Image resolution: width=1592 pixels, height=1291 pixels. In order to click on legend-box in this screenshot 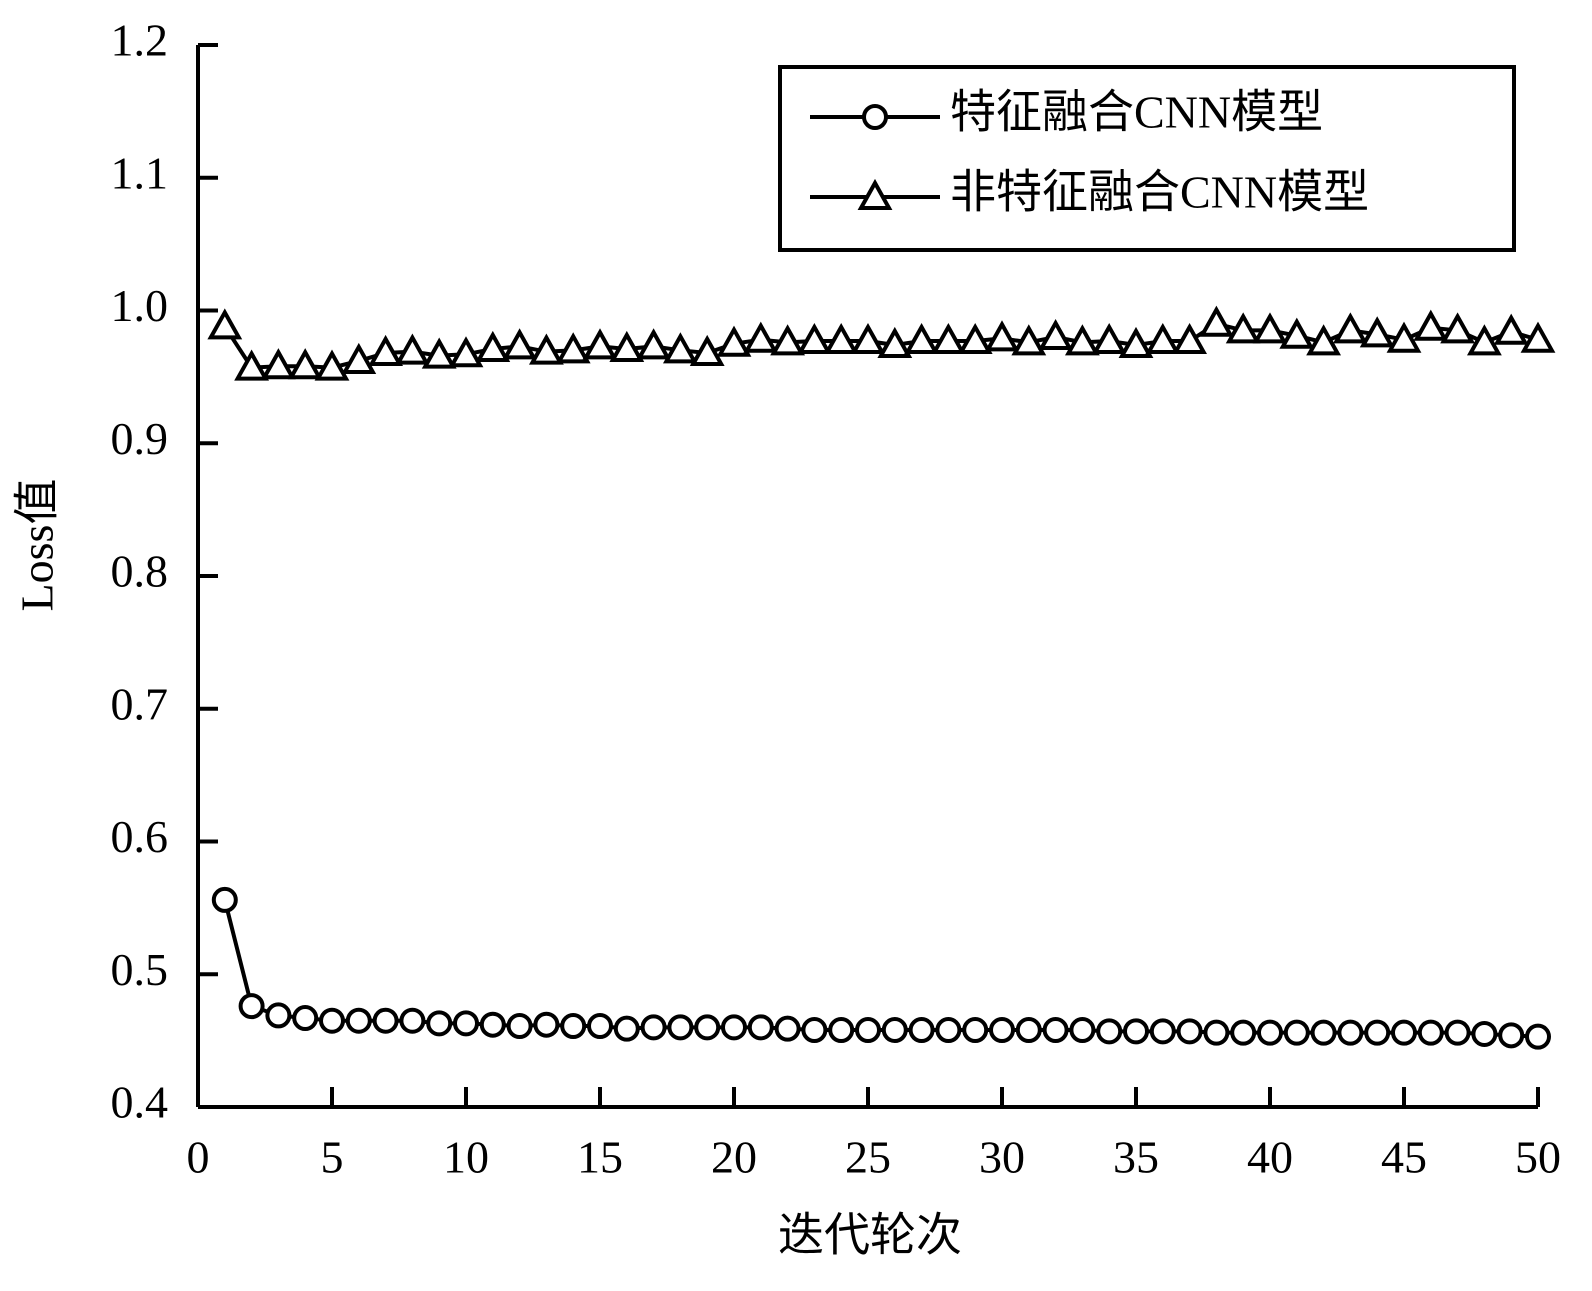, I will do `click(1147, 158)`.